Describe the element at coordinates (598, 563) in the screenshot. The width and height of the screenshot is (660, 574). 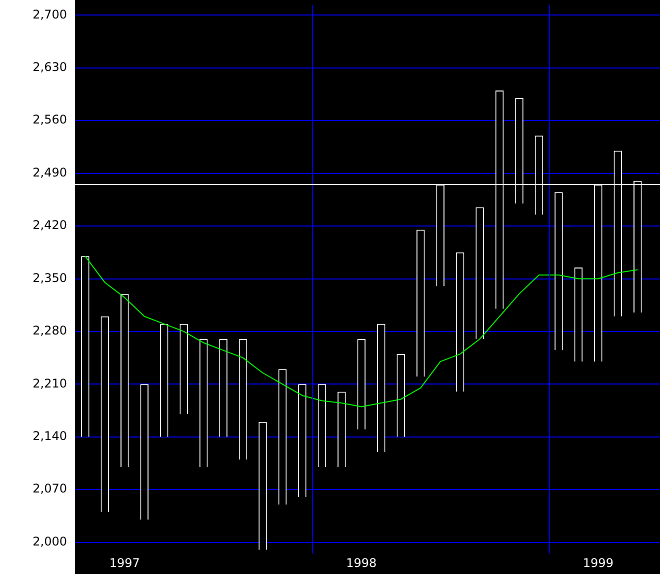
I see `x-tick-label: 1999` at that location.